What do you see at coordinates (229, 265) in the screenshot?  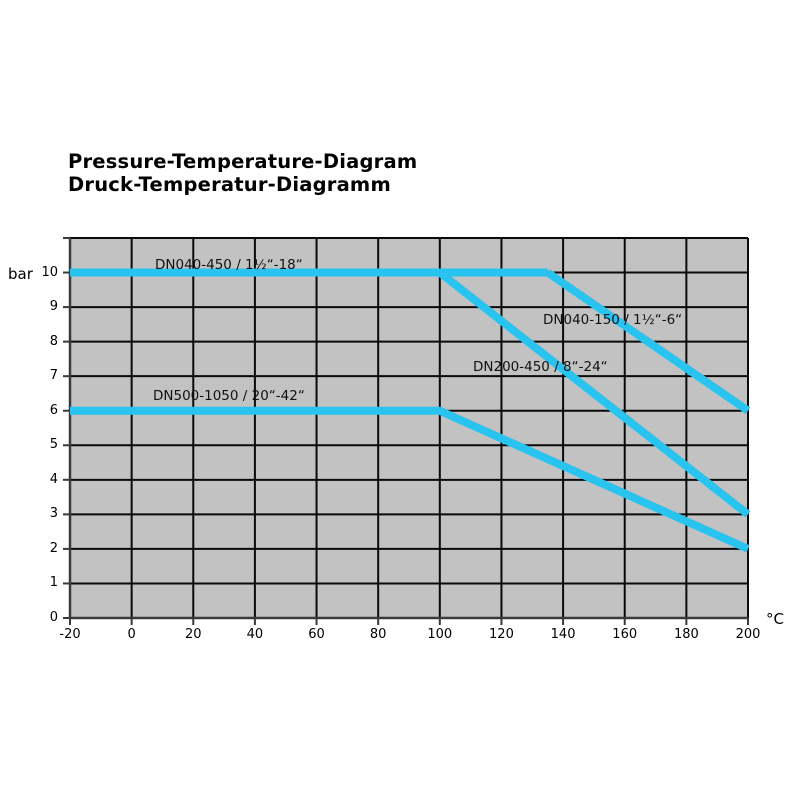 I see `series-label: DN040-450 / 1½“-18“` at bounding box center [229, 265].